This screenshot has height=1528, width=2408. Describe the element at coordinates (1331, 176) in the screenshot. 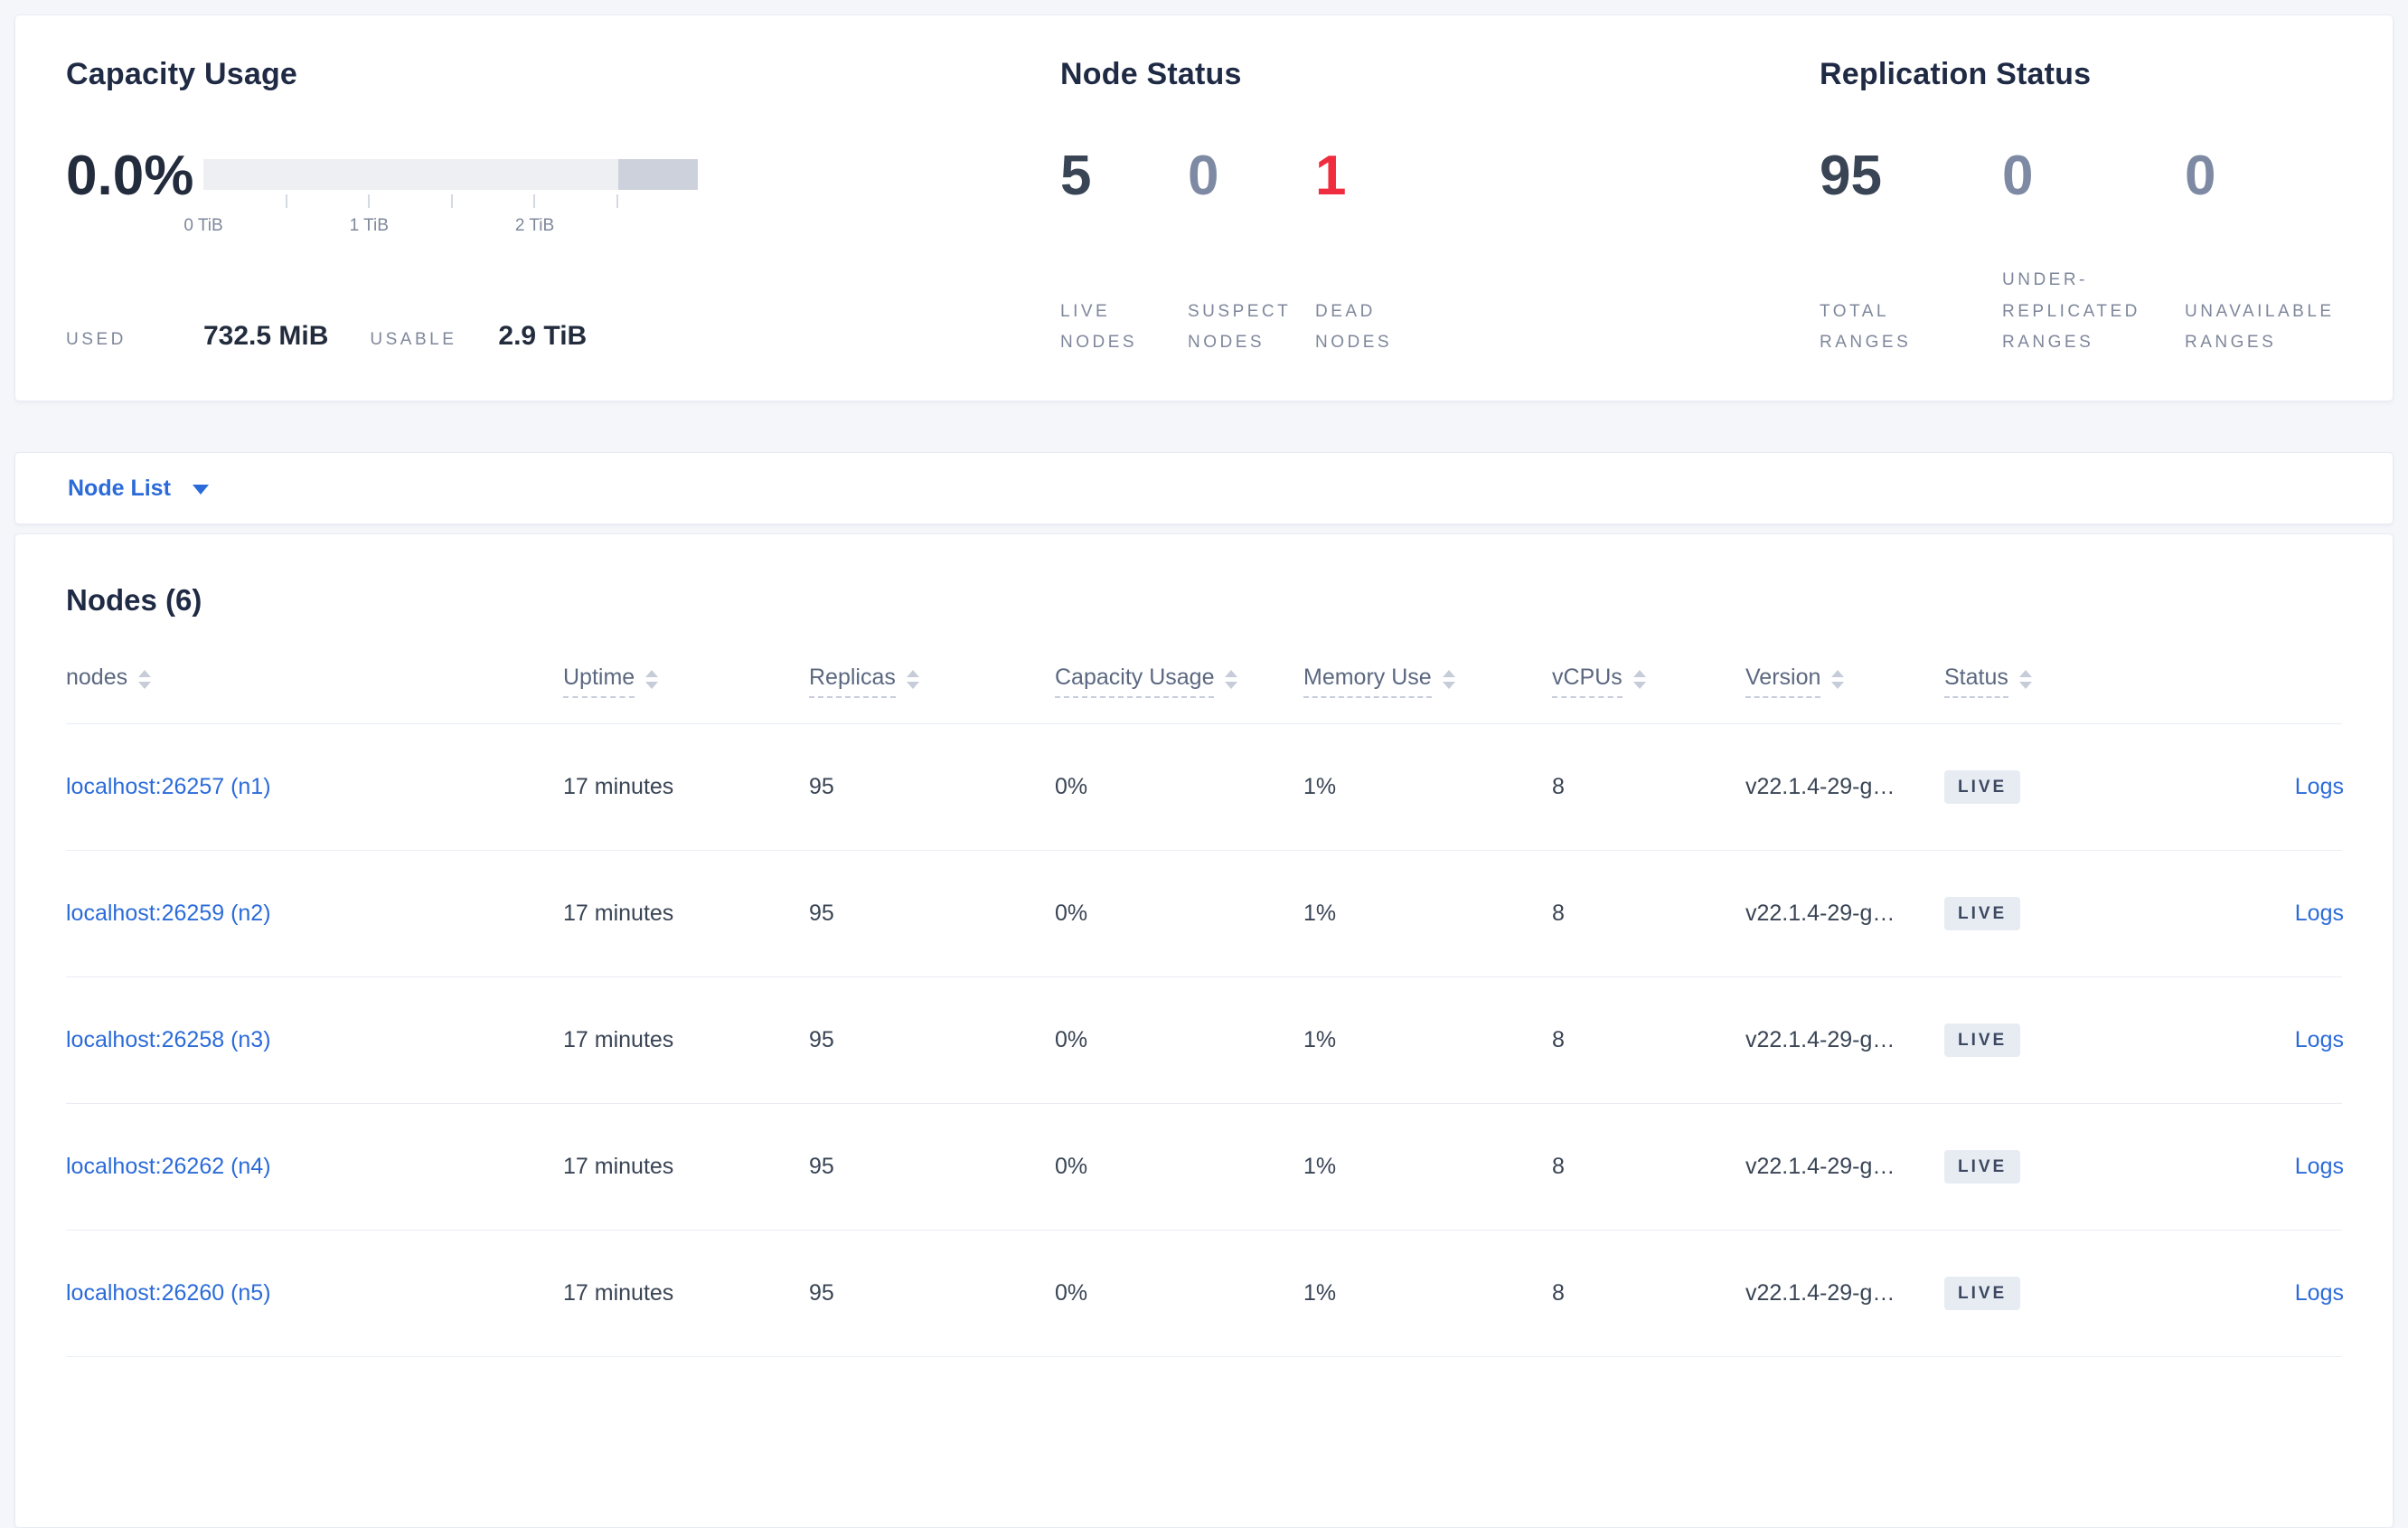

I see `stat-value: 1` at that location.